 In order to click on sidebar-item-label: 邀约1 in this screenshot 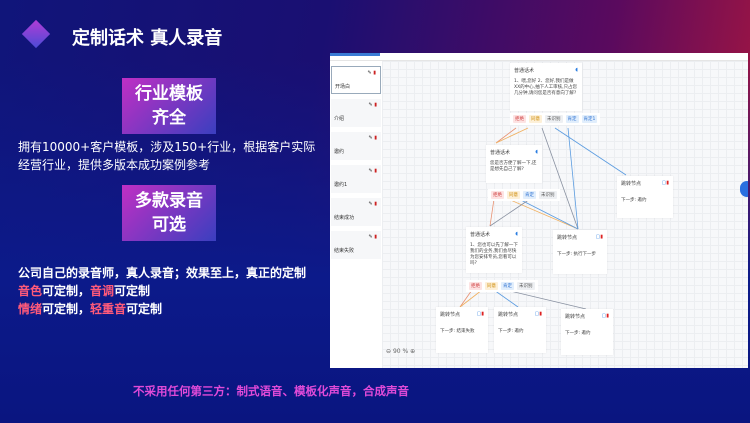, I will do `click(341, 185)`.